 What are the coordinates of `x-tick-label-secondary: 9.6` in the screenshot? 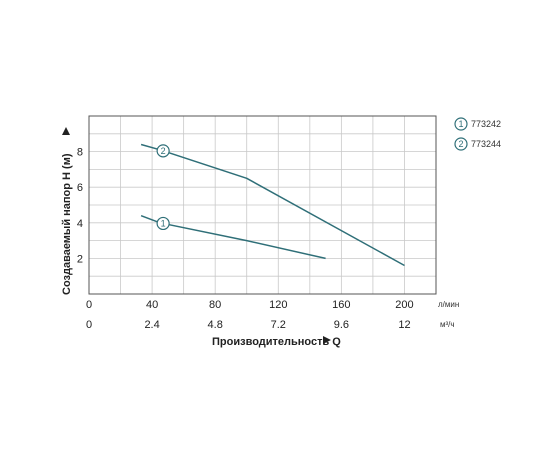 It's located at (341, 325).